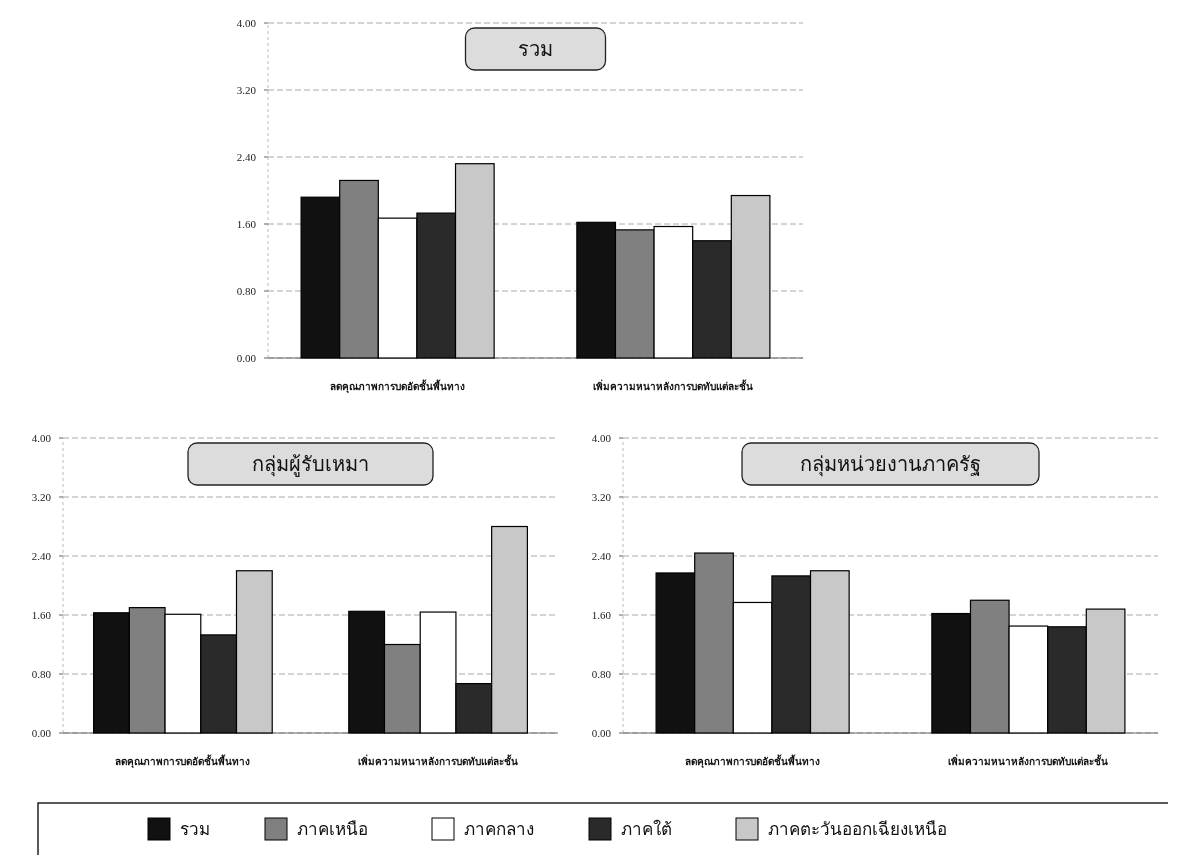 The image size is (1179, 860). What do you see at coordinates (310, 464) in the screenshot?
I see `text: กลุ่มผู้รับเหมา` at bounding box center [310, 464].